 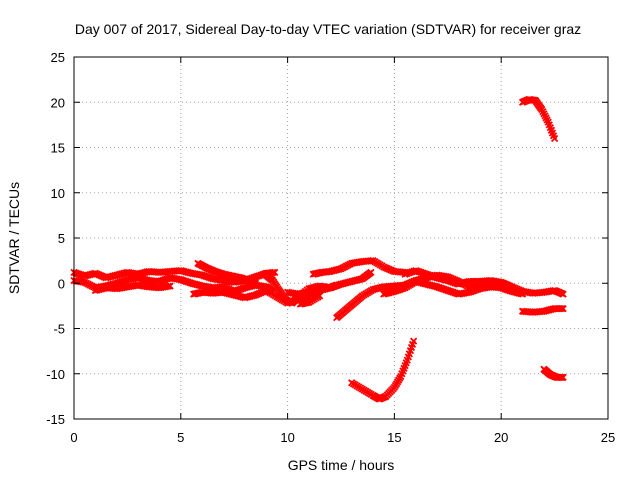 I want to click on series-arc-c, so click(x=132, y=288).